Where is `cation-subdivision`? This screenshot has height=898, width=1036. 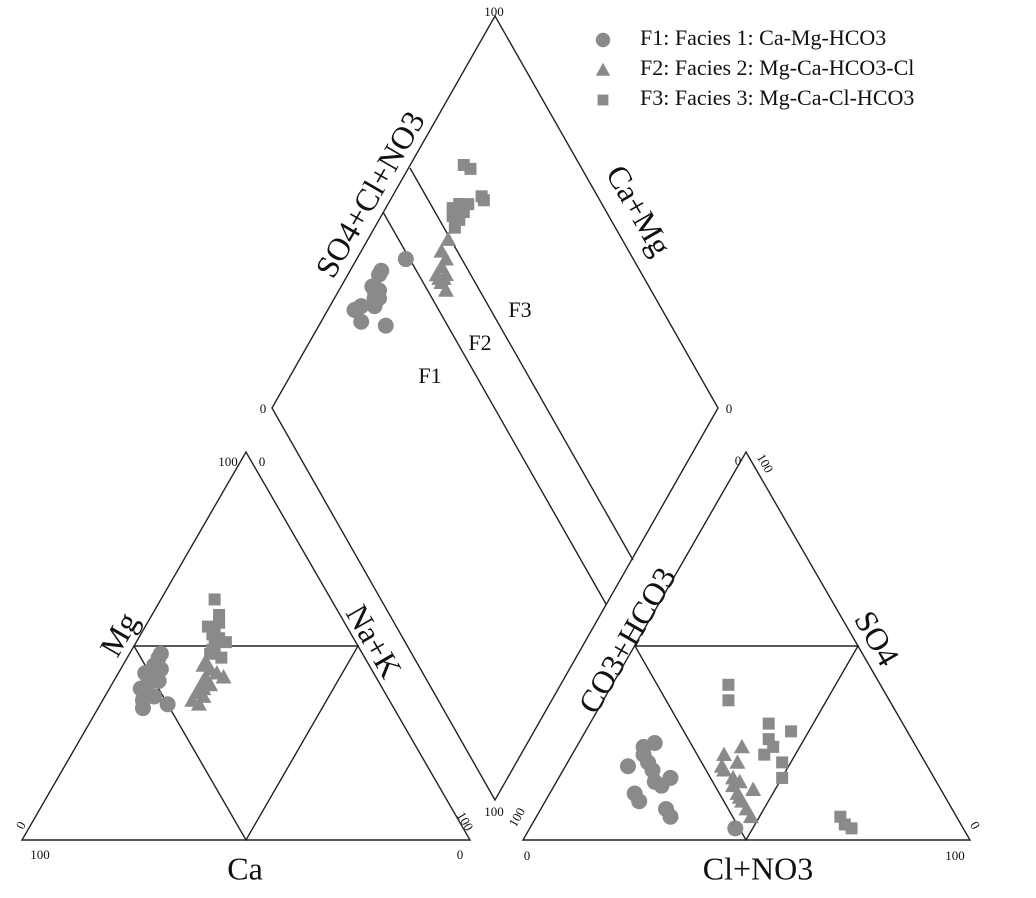
cation-subdivision is located at coordinates (246, 743).